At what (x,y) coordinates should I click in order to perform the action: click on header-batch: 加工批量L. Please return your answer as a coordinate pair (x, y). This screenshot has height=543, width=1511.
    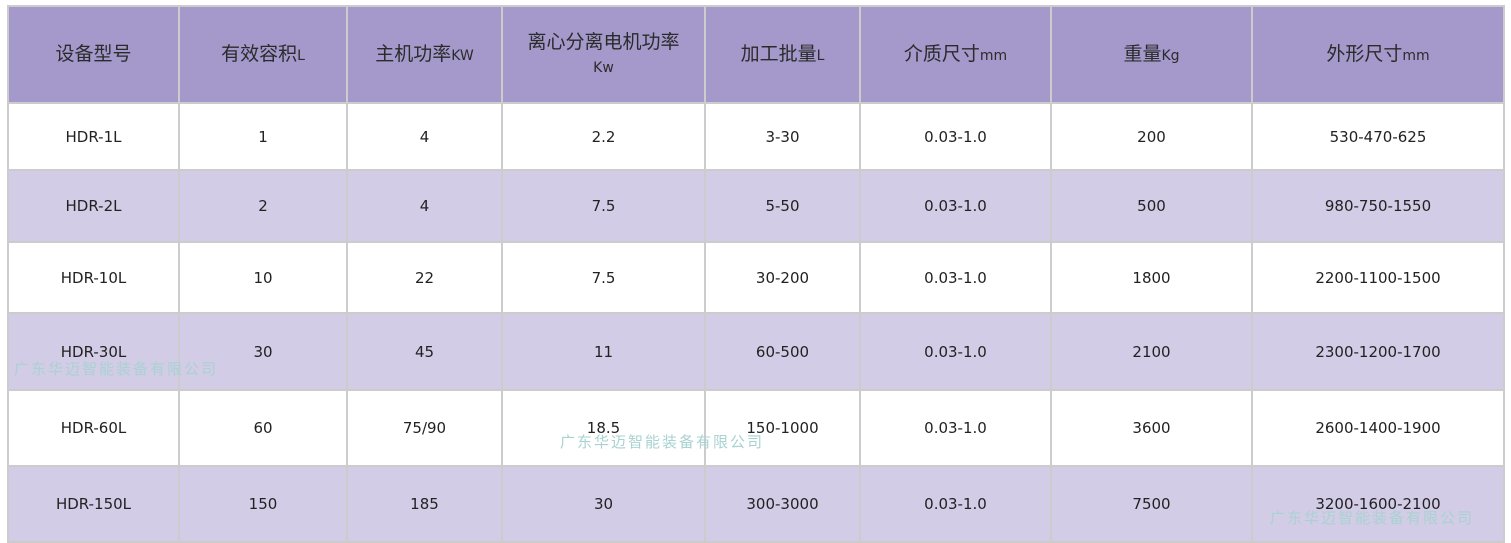
    Looking at the image, I should click on (782, 54).